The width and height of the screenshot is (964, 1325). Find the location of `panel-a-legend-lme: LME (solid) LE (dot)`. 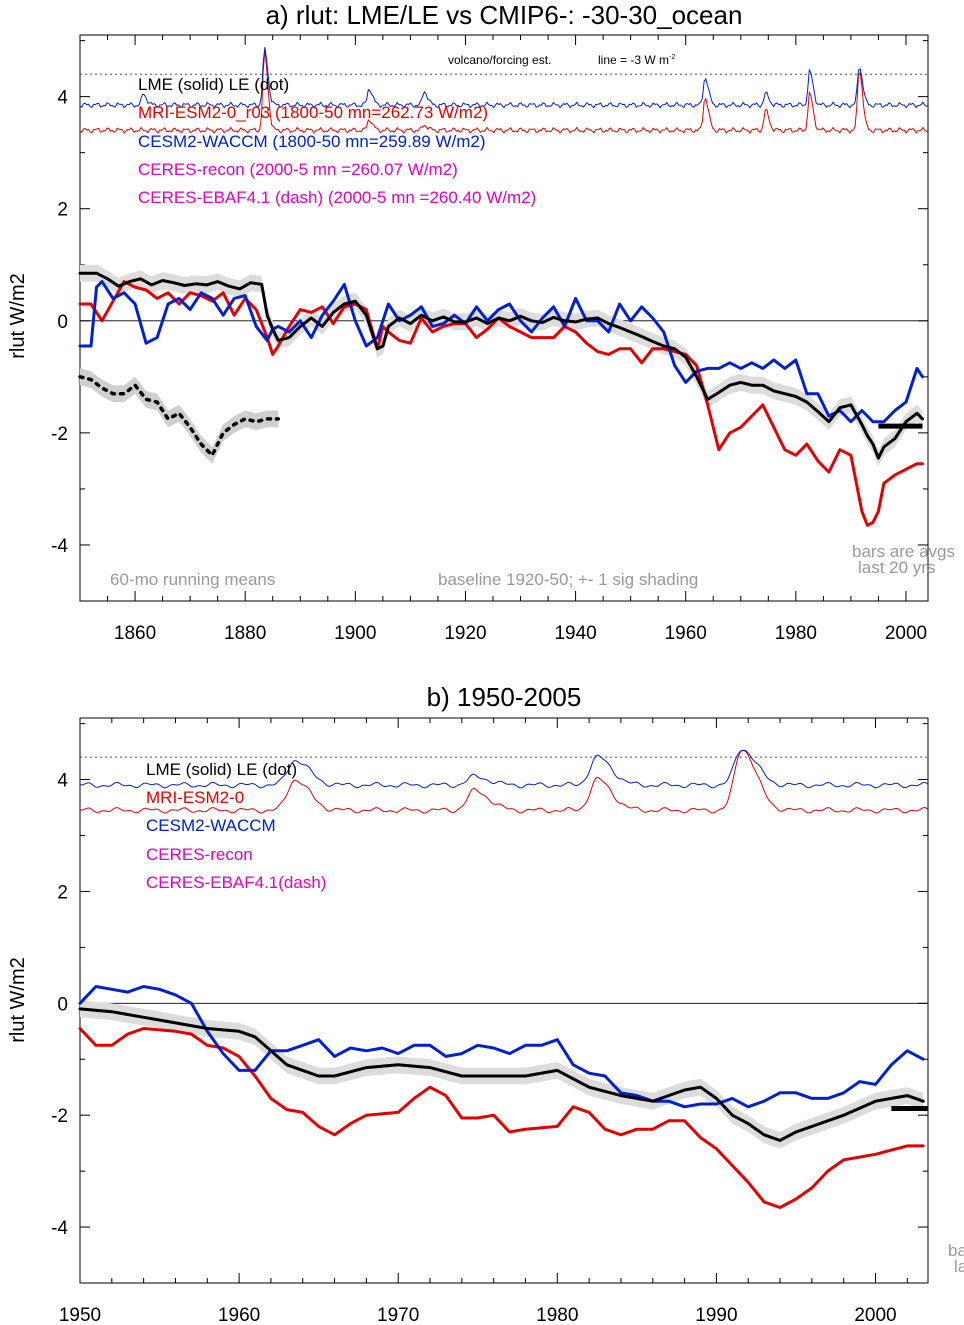

panel-a-legend-lme: LME (solid) LE (dot) is located at coordinates (213, 84).